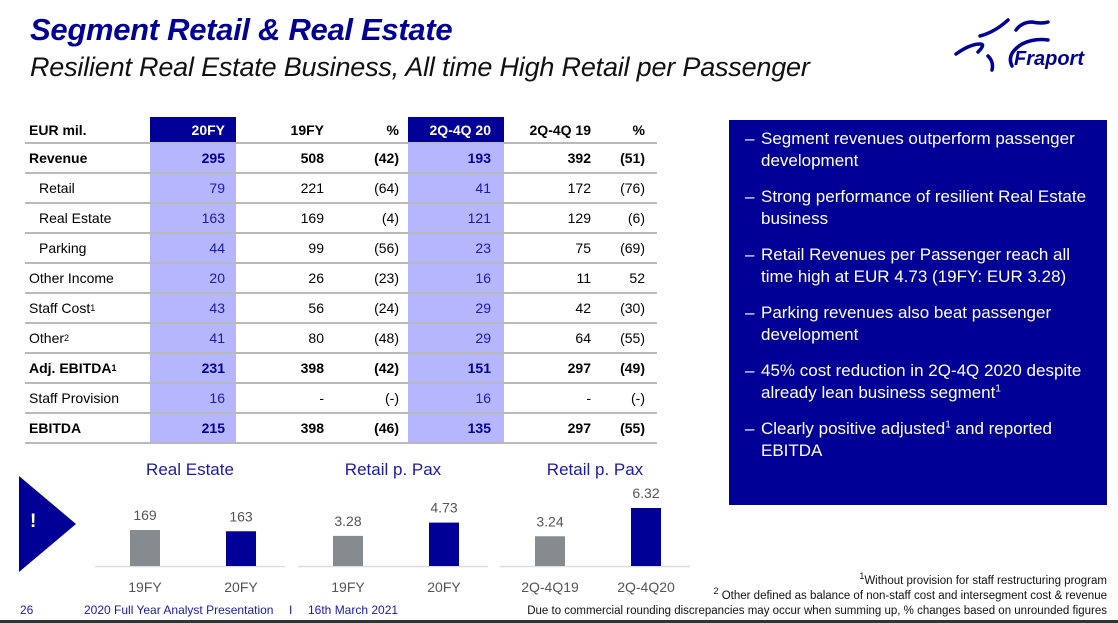 The image size is (1118, 623). I want to click on table-cell: (46), so click(386, 428).